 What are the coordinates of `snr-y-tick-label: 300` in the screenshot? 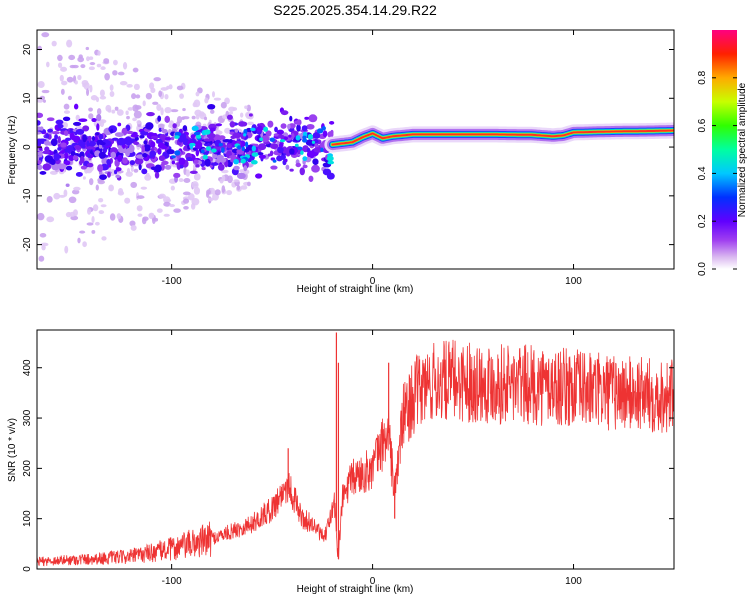 It's located at (27, 417).